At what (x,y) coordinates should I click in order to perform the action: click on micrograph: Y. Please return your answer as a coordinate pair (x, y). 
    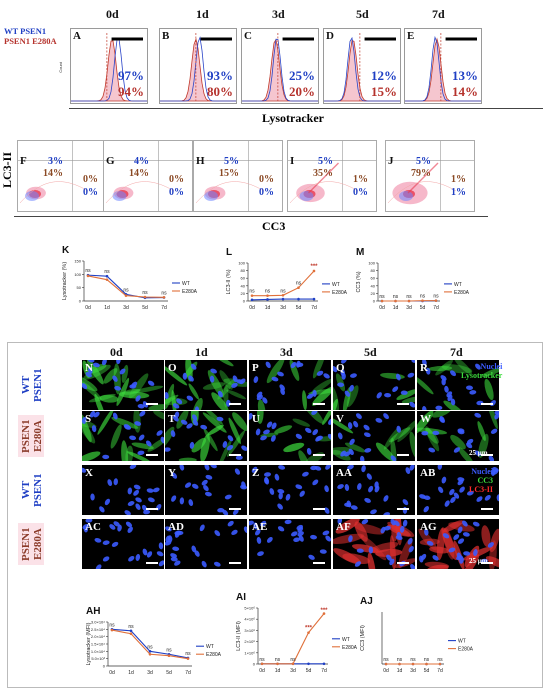
    Looking at the image, I should click on (206, 490).